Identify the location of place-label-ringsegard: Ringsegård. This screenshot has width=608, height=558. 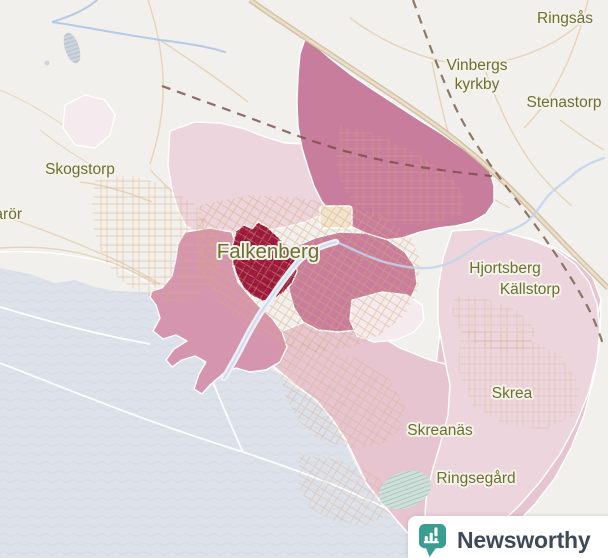
(475, 478).